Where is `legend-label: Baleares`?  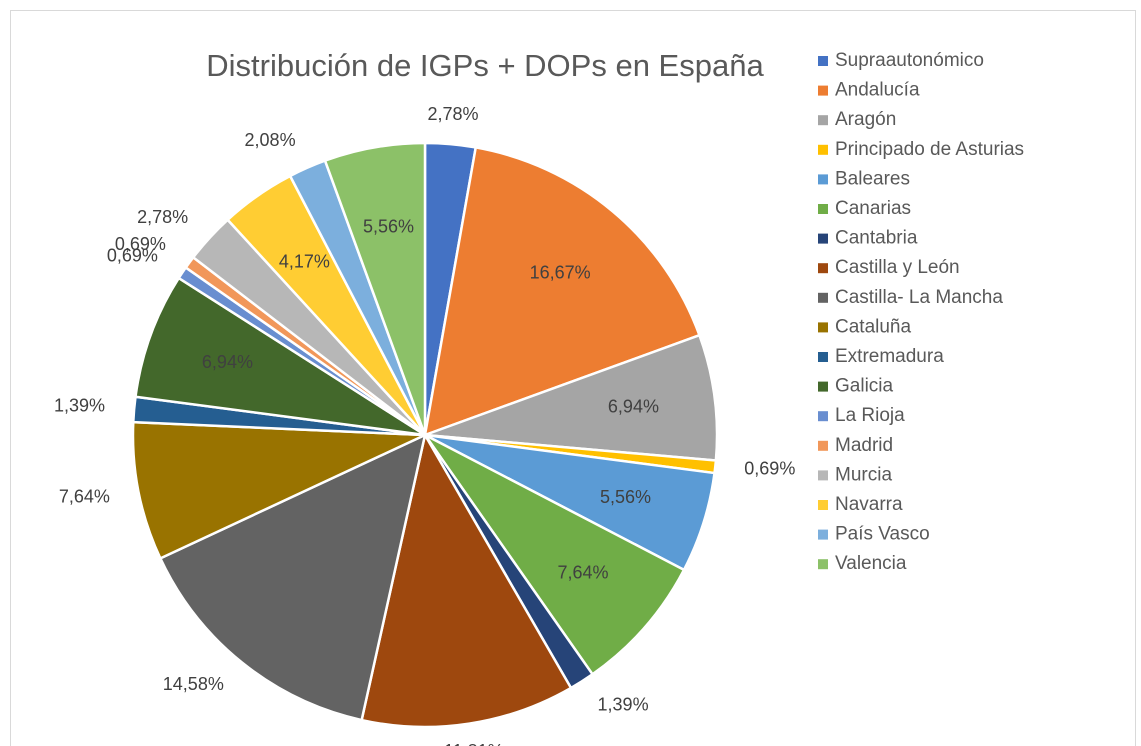 legend-label: Baleares is located at coordinates (872, 178).